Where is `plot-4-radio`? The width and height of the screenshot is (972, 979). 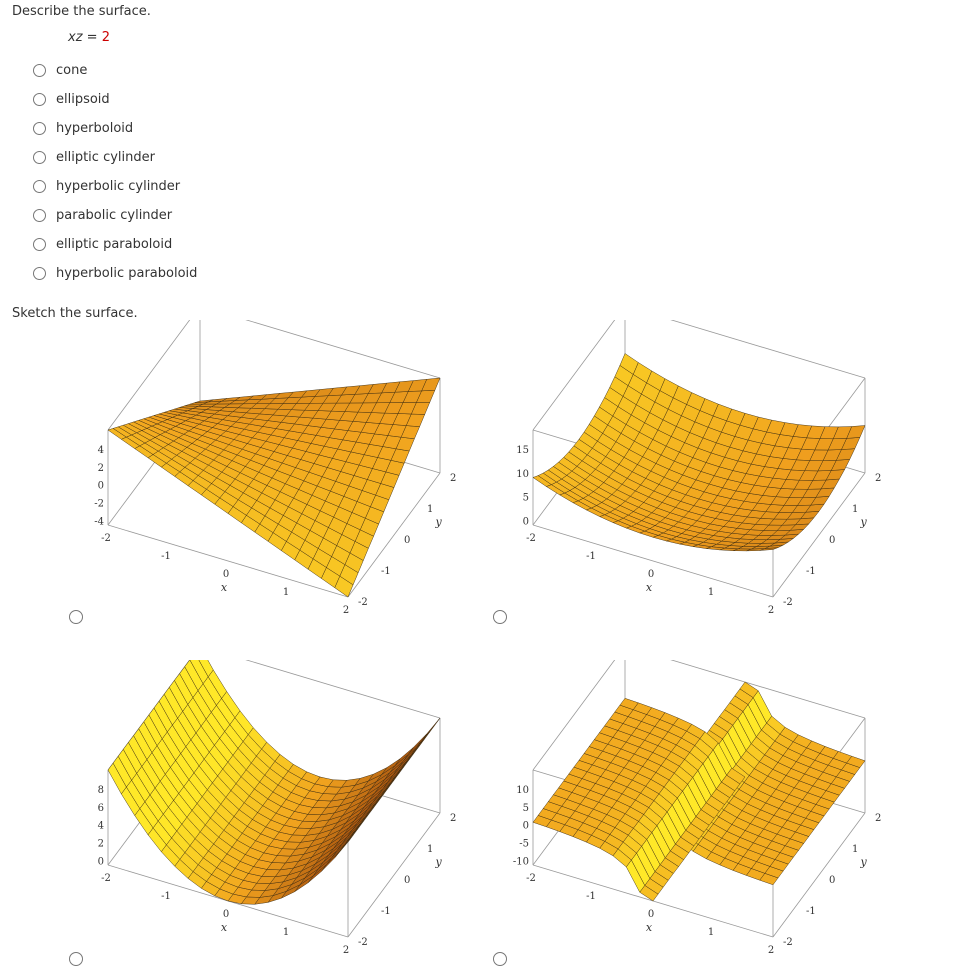
plot-4-radio is located at coordinates (500, 959).